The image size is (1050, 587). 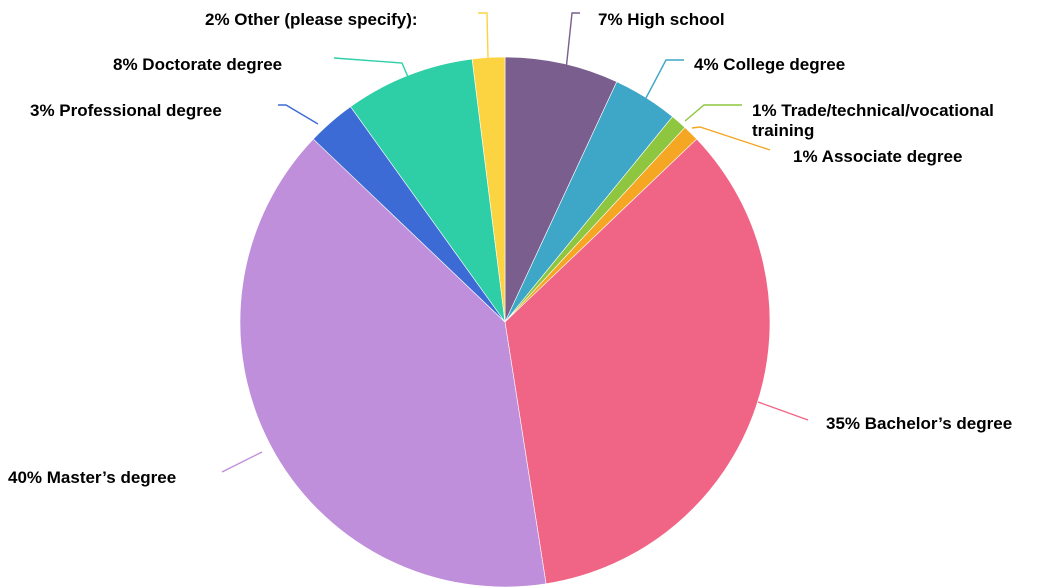 I want to click on slice-label-bachelor-s-degree: 35% Bachelor’s degree, so click(x=919, y=423).